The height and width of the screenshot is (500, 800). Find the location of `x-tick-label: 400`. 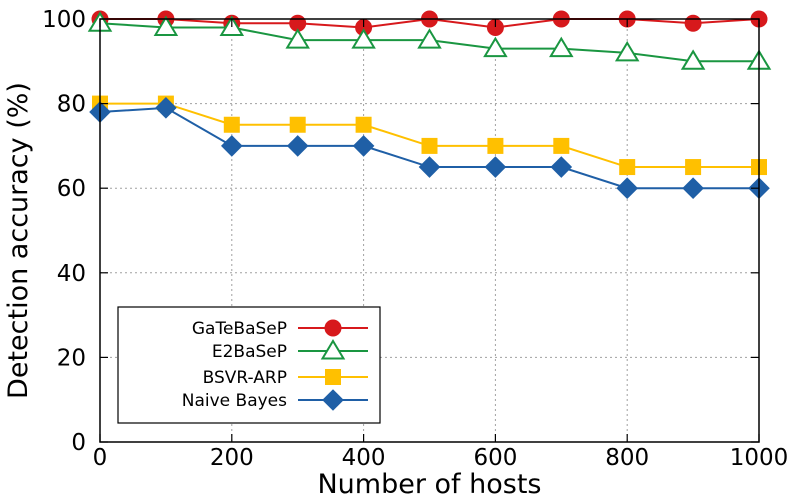

x-tick-label: 400 is located at coordinates (364, 458).